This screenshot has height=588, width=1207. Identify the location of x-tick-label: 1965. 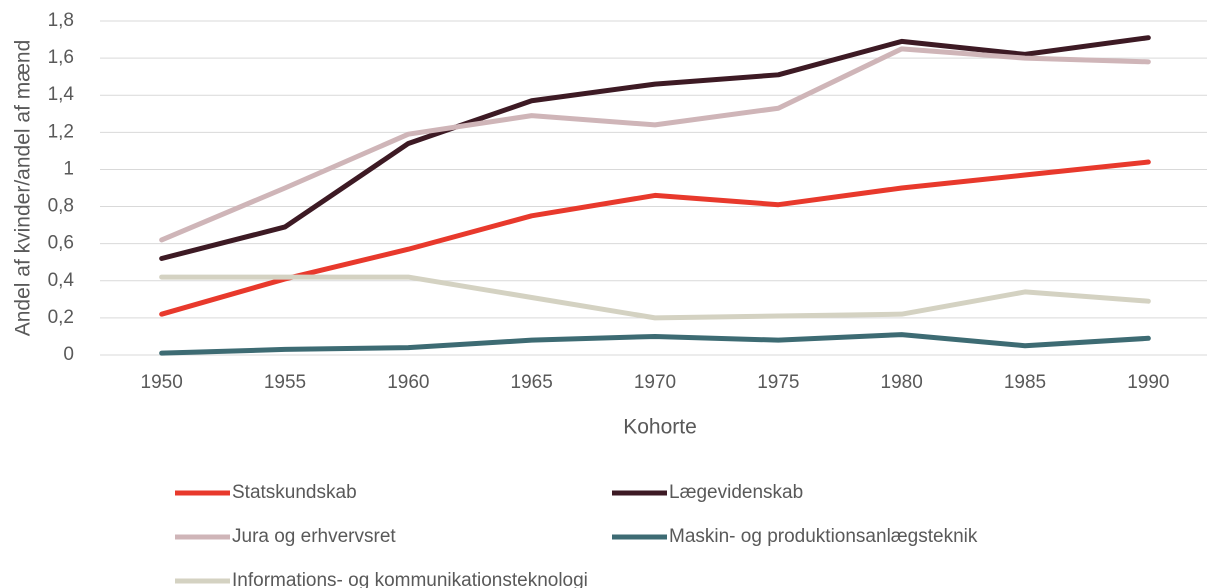
(532, 382).